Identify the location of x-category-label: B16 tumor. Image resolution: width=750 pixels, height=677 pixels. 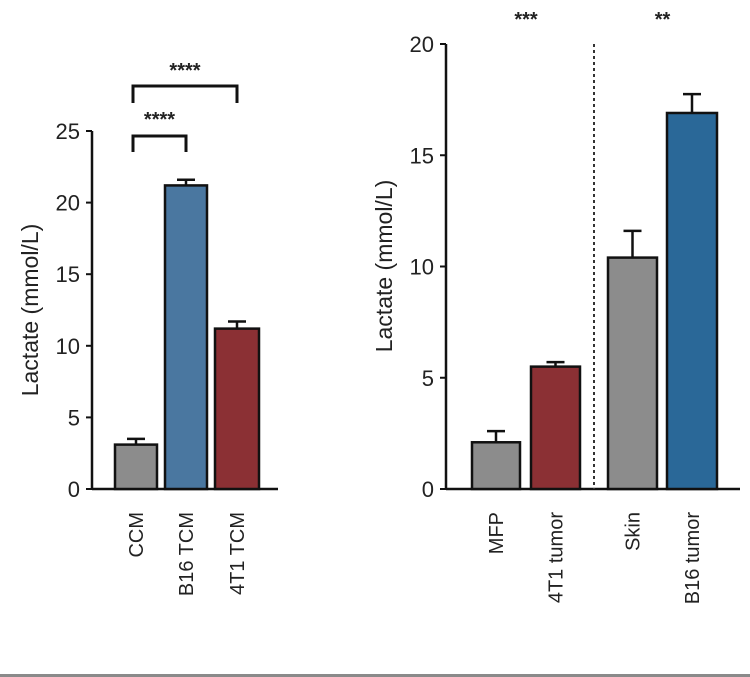
(693, 558).